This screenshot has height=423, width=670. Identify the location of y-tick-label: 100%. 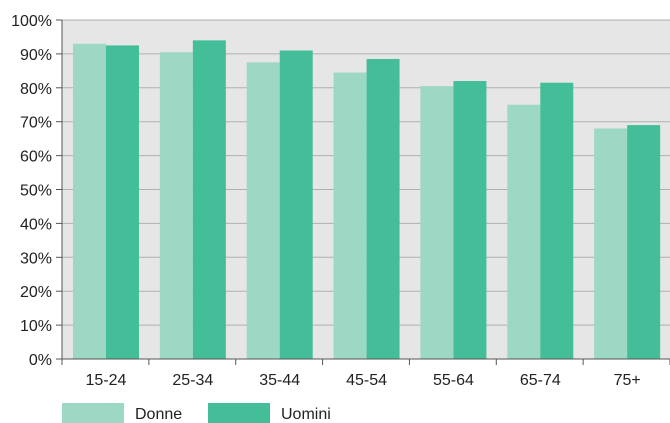
(31, 21).